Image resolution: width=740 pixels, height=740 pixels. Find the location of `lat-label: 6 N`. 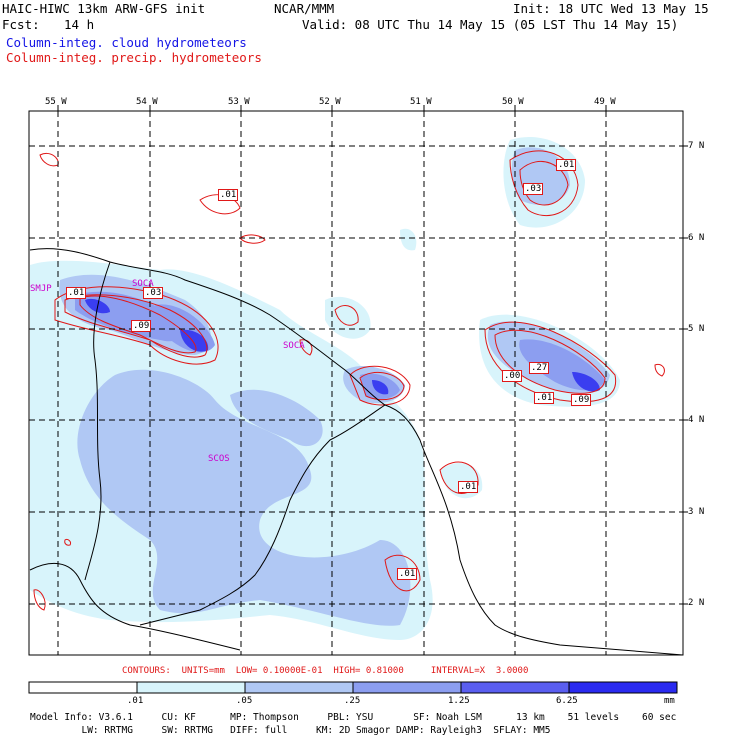

lat-label: 6 N is located at coordinates (696, 238).